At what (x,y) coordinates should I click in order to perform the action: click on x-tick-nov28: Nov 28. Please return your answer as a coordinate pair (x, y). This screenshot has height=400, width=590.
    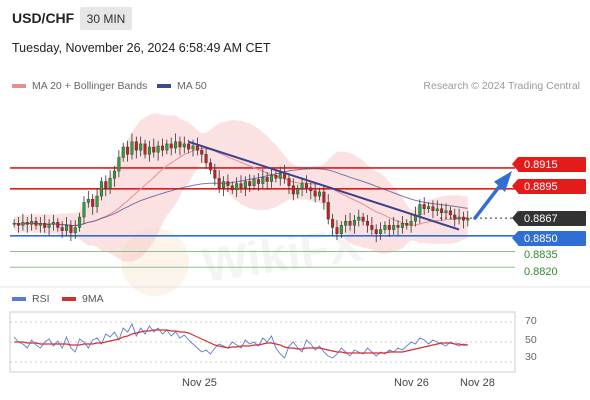
    Looking at the image, I should click on (477, 383).